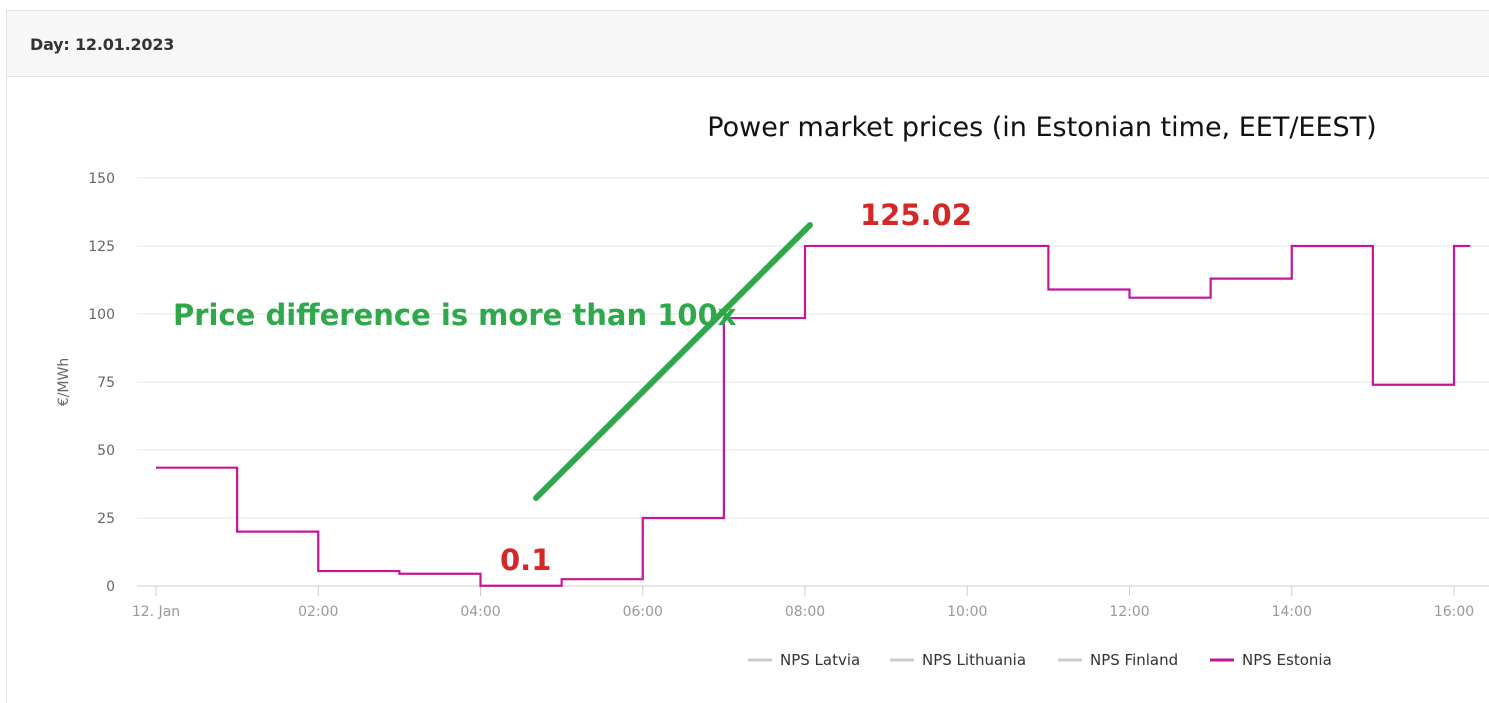  Describe the element at coordinates (1292, 612) in the screenshot. I see `x-tick-label: 14:00` at that location.